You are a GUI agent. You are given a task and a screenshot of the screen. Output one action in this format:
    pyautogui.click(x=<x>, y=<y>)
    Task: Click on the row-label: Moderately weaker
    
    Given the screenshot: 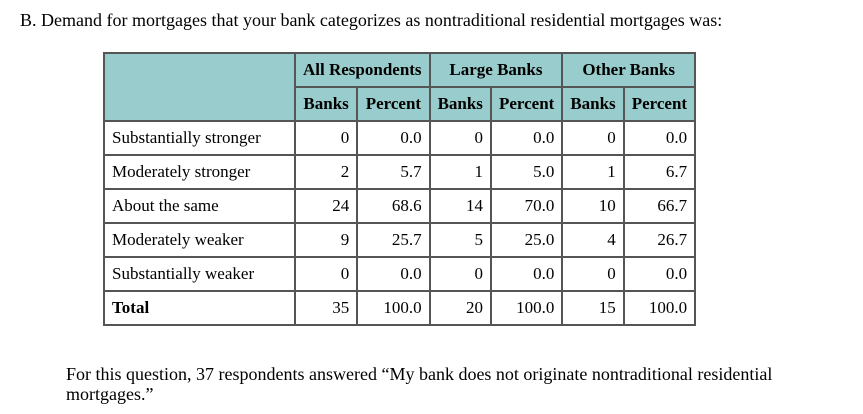 What is the action you would take?
    pyautogui.click(x=199, y=240)
    